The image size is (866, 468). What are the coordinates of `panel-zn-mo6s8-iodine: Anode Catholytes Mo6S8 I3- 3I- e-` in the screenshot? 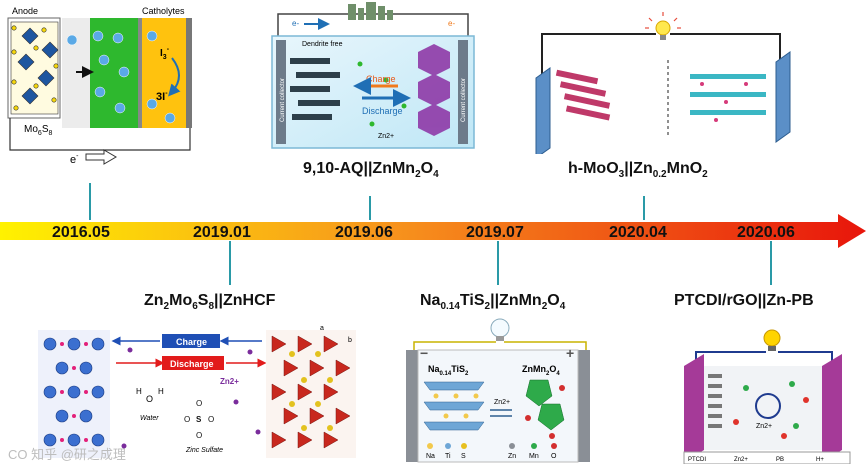 It's located at (99, 86).